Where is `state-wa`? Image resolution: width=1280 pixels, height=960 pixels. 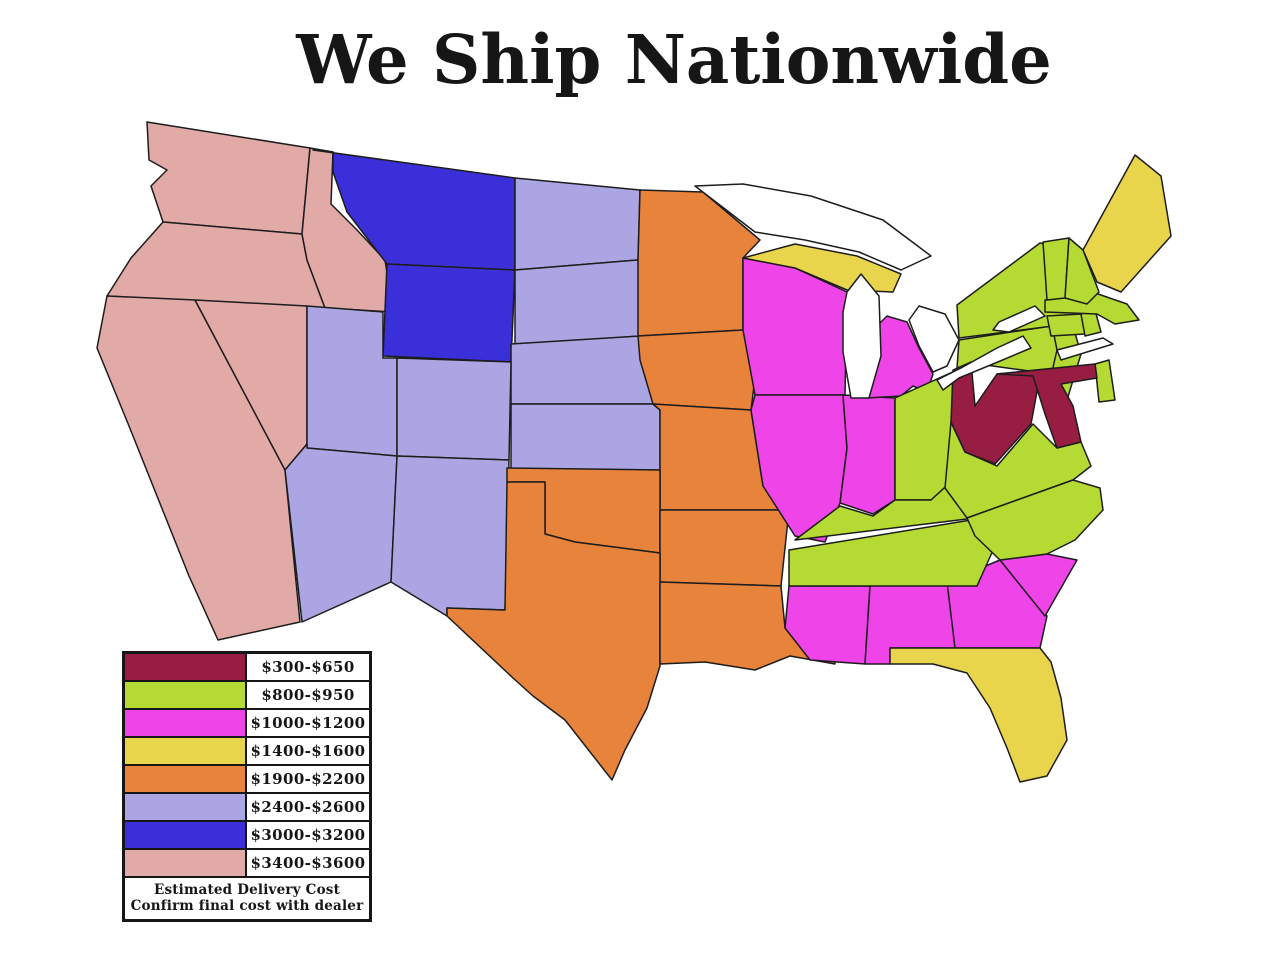 state-wa is located at coordinates (228, 178).